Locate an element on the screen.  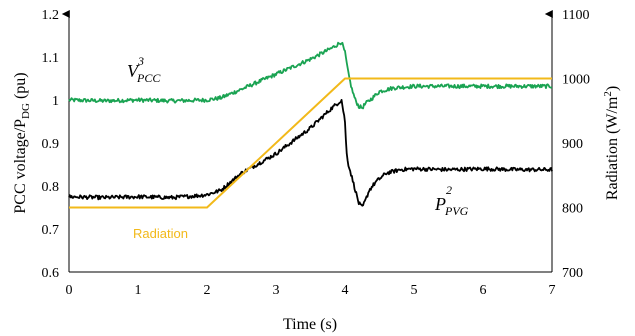
x-axis-label: Time (s) is located at coordinates (310, 324).